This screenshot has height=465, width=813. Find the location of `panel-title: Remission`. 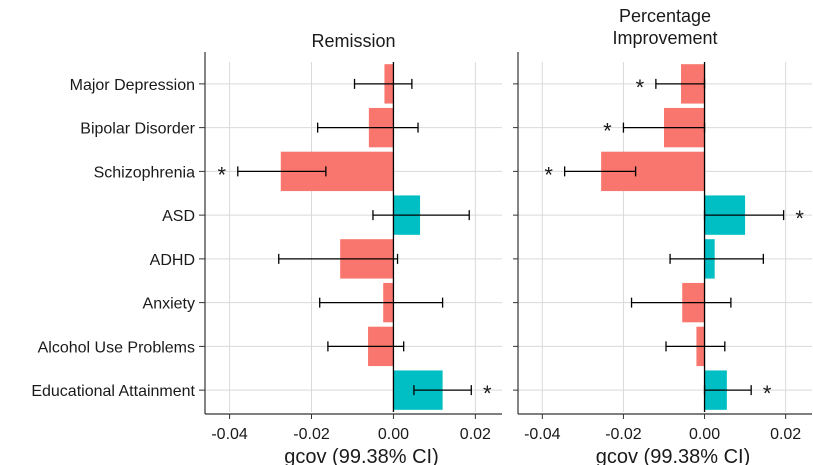

panel-title: Remission is located at coordinates (353, 41).